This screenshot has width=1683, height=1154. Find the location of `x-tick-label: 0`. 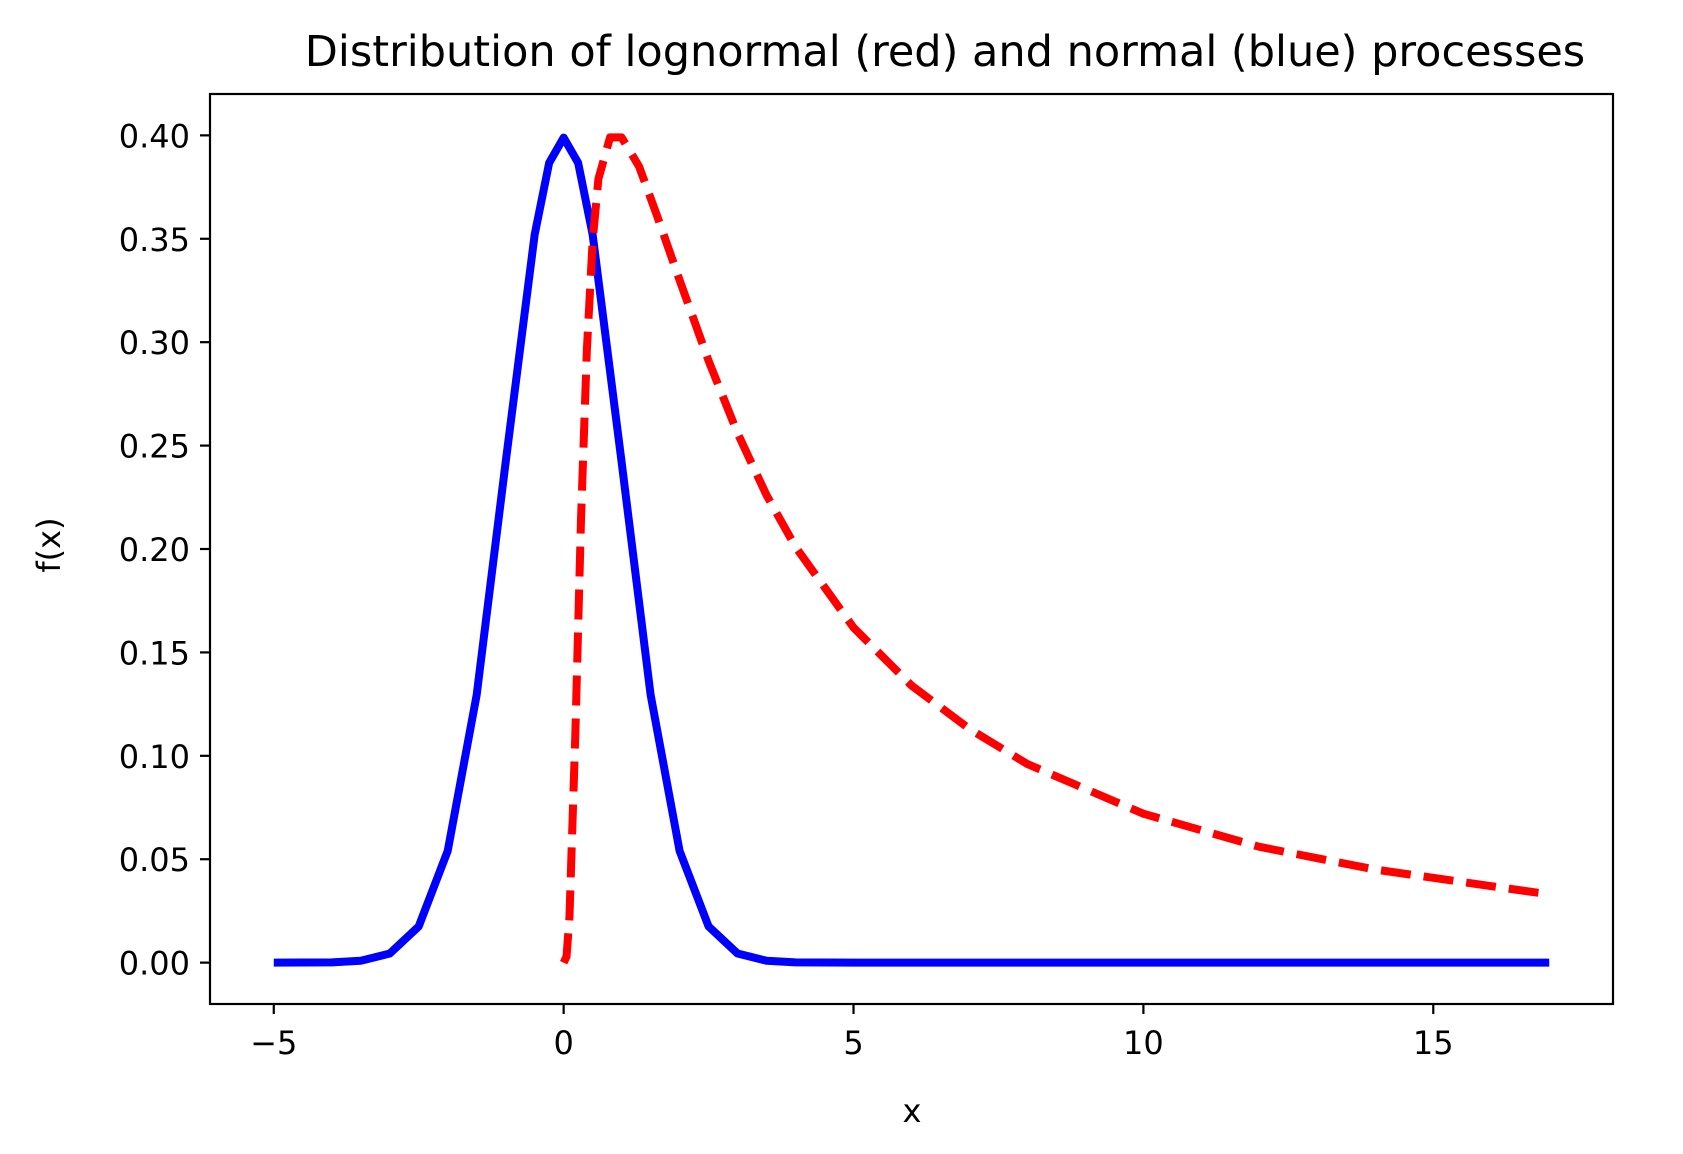

x-tick-label: 0 is located at coordinates (563, 1043).